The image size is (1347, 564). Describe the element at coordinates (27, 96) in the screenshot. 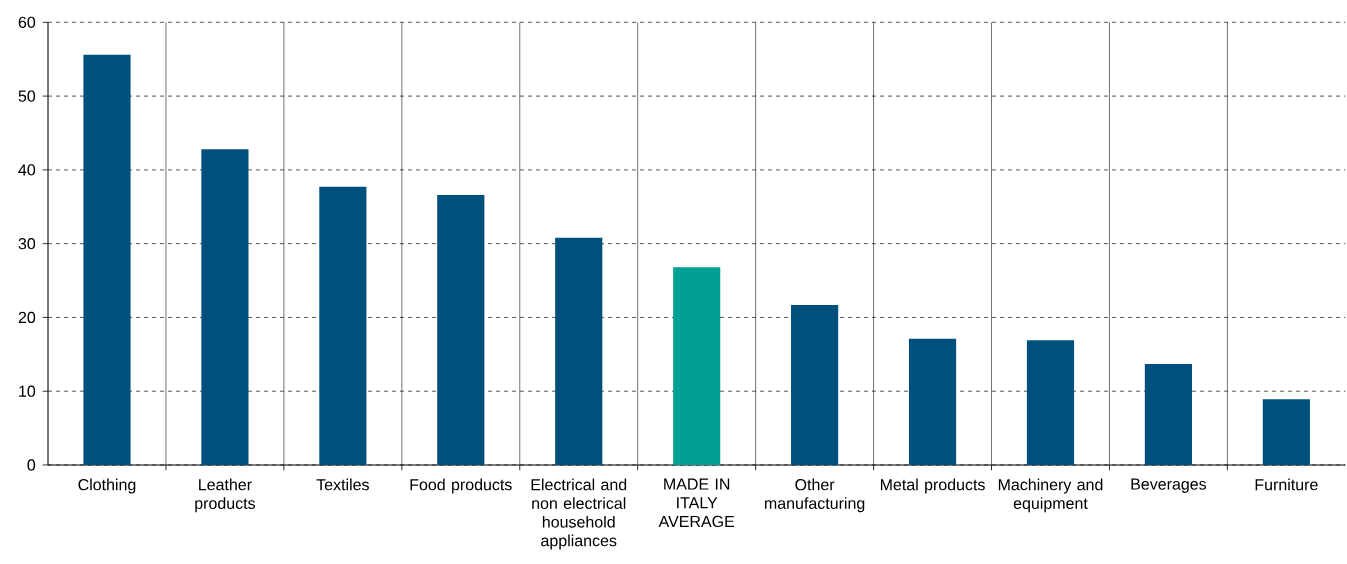

I see `y-tick-label: 50` at that location.